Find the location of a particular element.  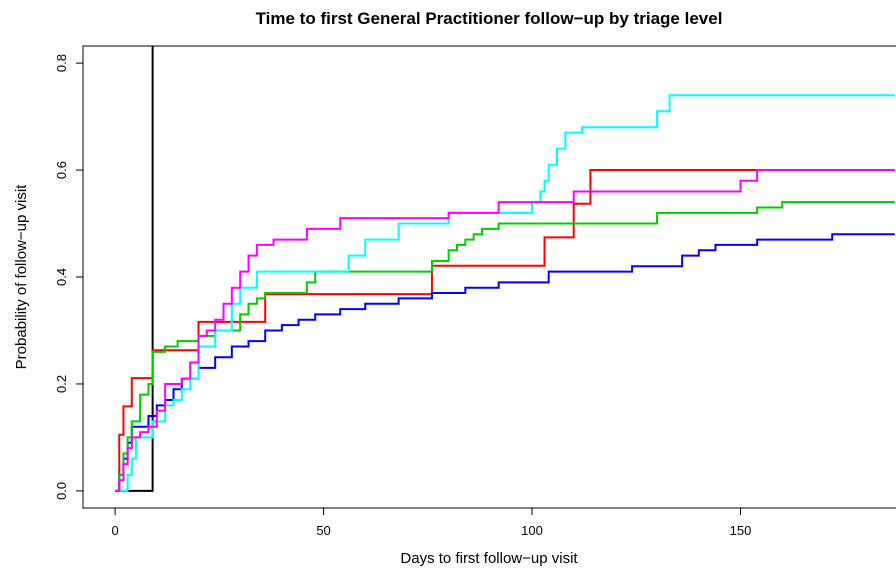

y-tick-label: 0.6 is located at coordinates (61, 170).